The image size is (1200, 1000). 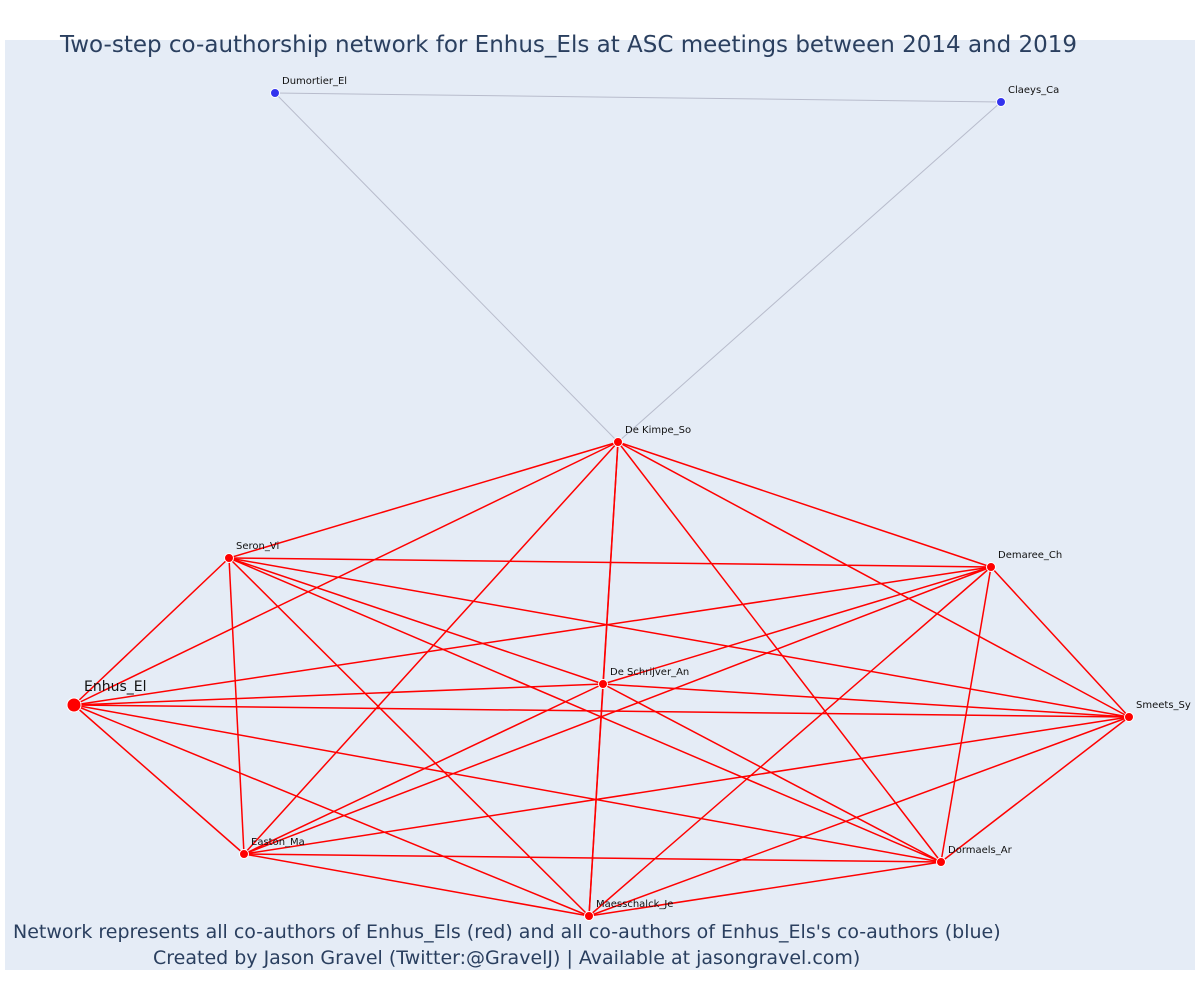 What do you see at coordinates (765, 889) in the screenshot?
I see `edge-dormaels-ar-maesschalck-je` at bounding box center [765, 889].